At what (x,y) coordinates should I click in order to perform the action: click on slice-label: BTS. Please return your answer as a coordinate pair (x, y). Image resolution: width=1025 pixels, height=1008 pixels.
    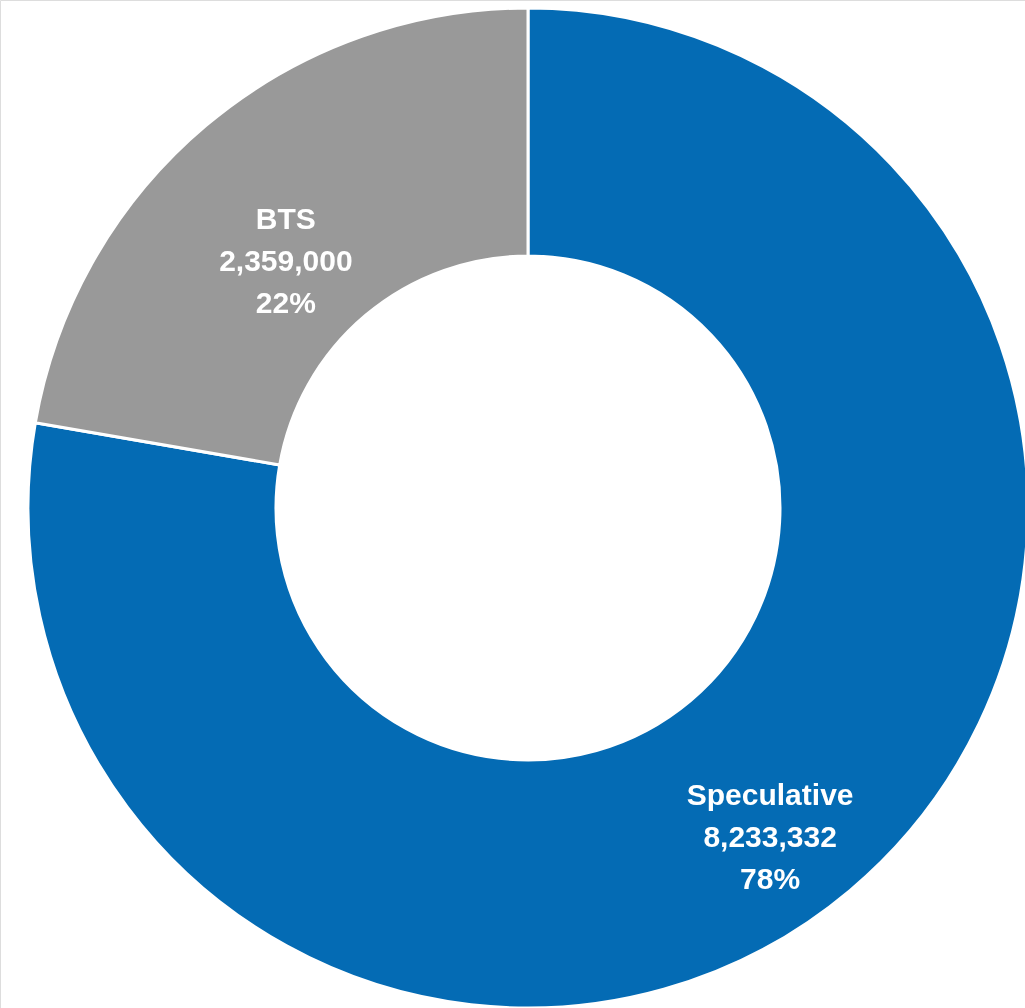
    Looking at the image, I should click on (285, 219).